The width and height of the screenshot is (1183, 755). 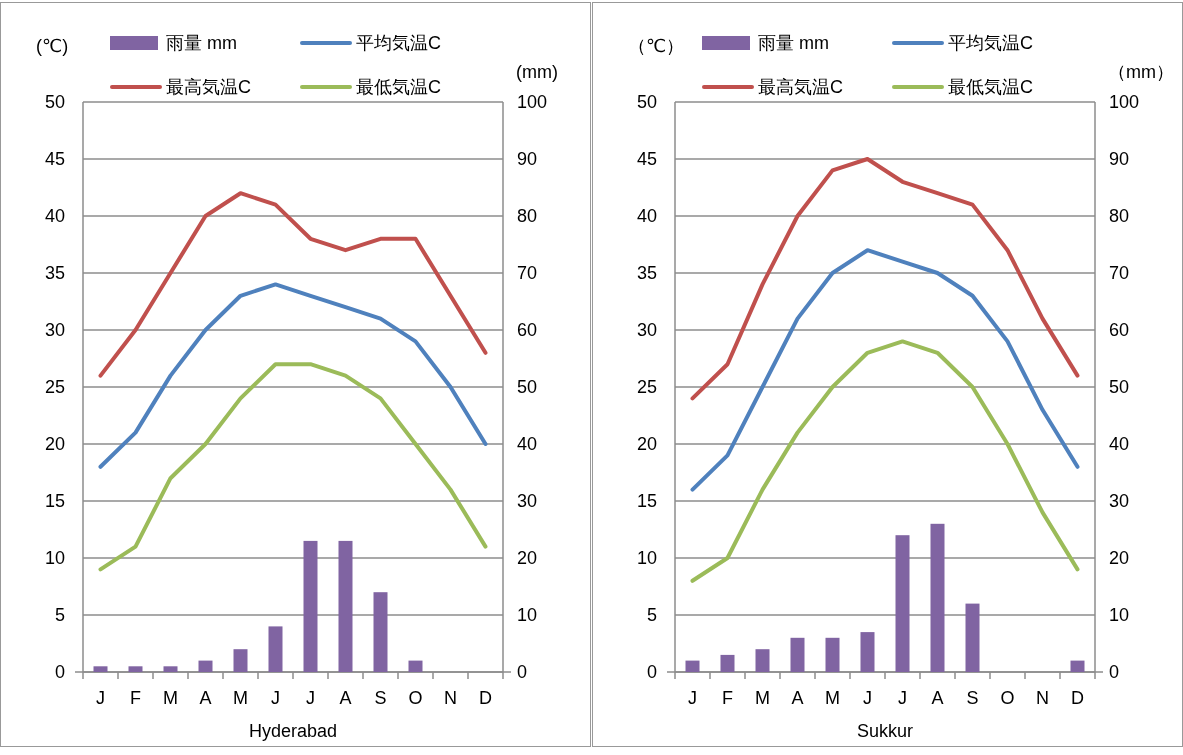 What do you see at coordinates (537, 72) in the screenshot?
I see `y2-axis-title: (mm)` at bounding box center [537, 72].